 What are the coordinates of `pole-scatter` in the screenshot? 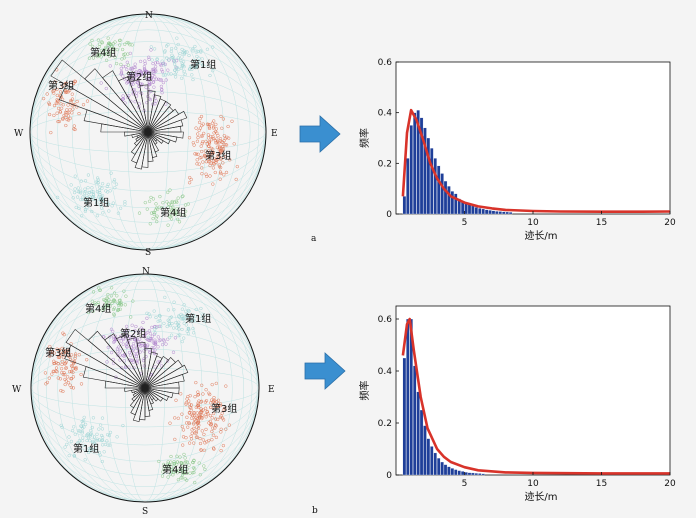 It's located at (137, 385).